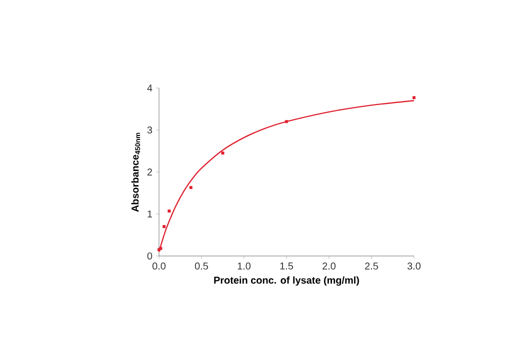  What do you see at coordinates (150, 214) in the screenshot?
I see `y-tick-label: 1` at bounding box center [150, 214].